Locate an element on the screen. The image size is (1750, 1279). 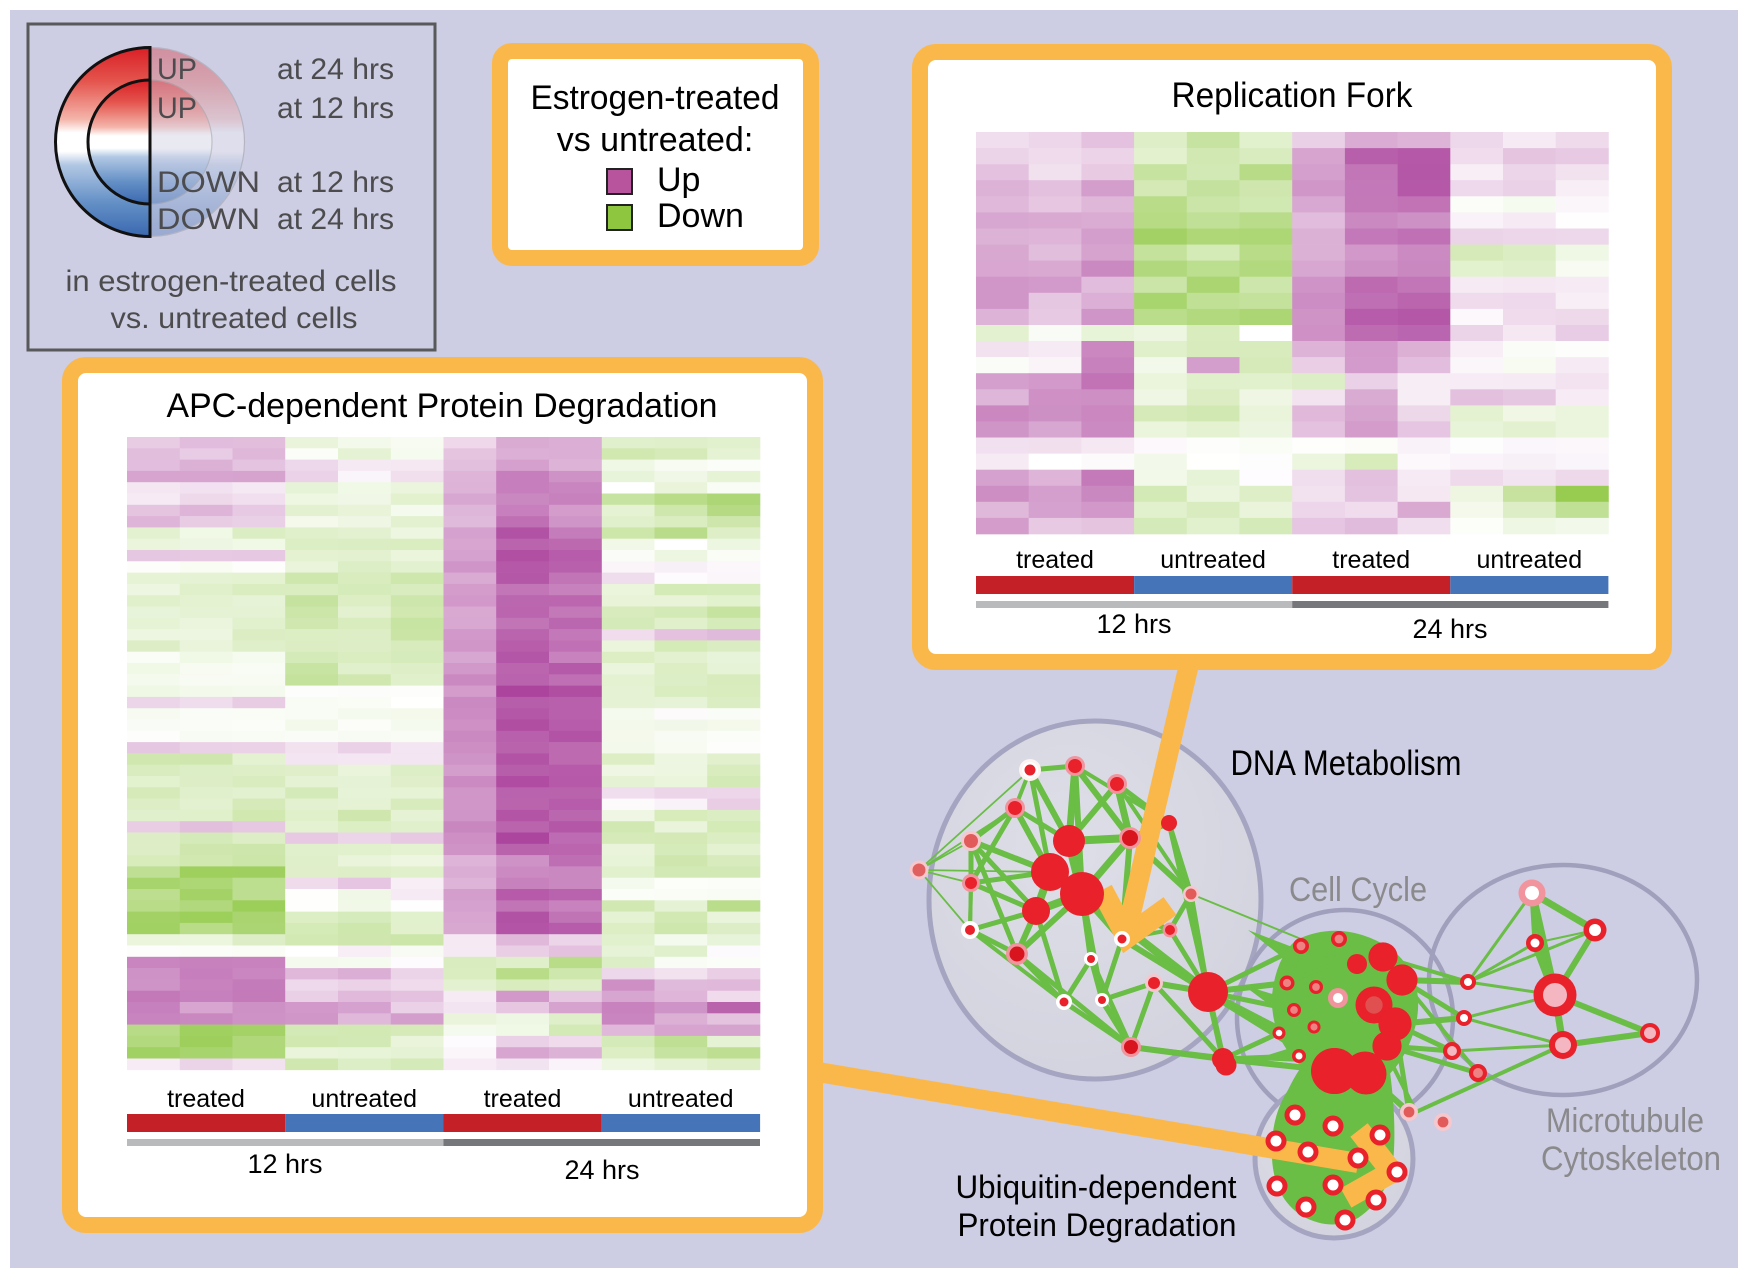
svg-text: Replication Fork is located at coordinates (1292, 95).